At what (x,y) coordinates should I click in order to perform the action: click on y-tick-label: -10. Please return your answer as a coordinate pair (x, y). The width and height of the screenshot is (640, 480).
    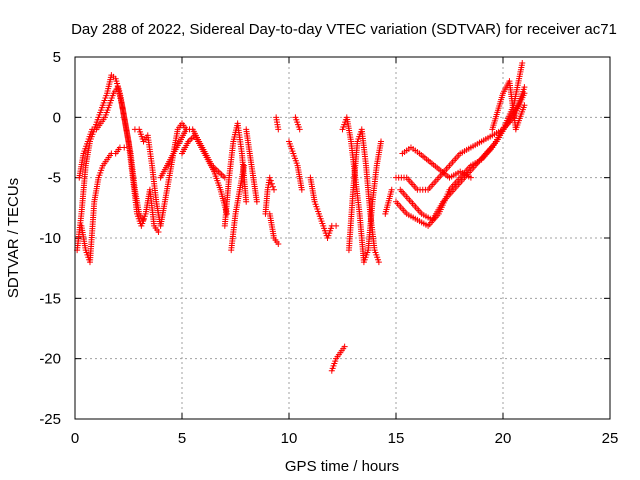
    Looking at the image, I should click on (50, 238).